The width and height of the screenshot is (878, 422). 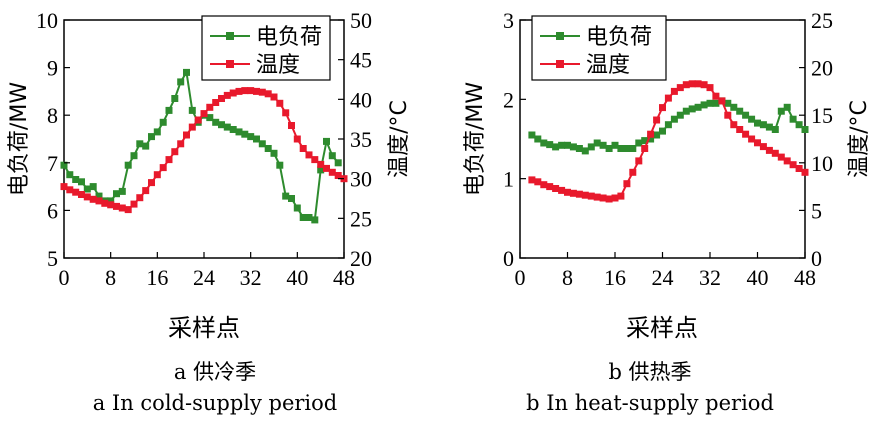 I want to click on left-tick-label: 6, so click(x=52, y=210).